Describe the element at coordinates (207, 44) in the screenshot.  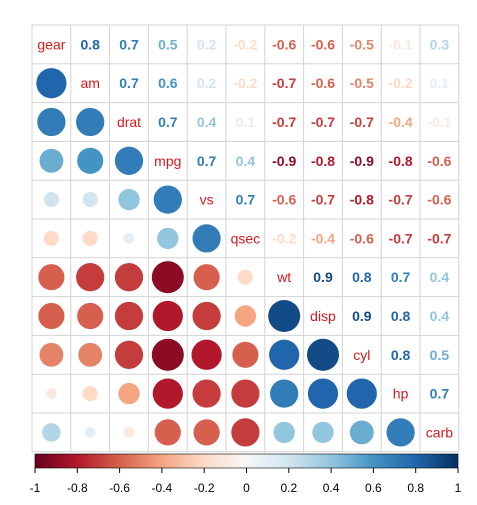
I see `coefficient-label: 0.2` at that location.